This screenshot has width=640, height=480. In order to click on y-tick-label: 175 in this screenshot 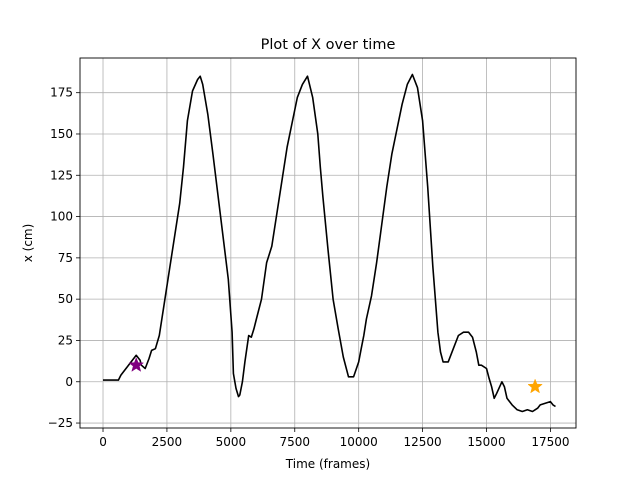, I will do `click(61, 93)`.